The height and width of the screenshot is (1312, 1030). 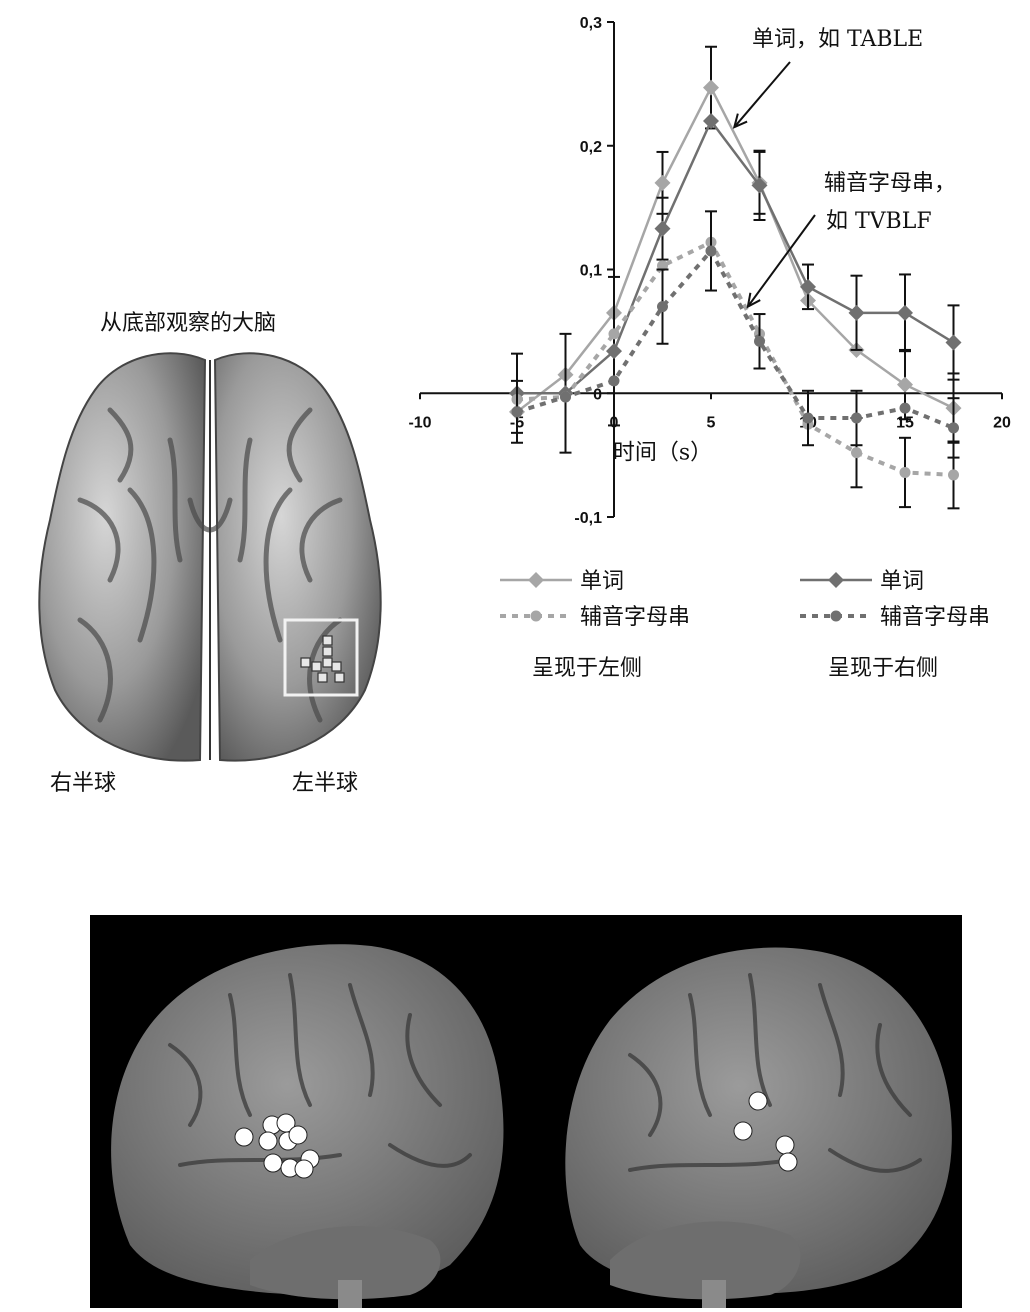 What do you see at coordinates (837, 39) in the screenshot?
I see `annotation-words: 单词，如 TABLE` at bounding box center [837, 39].